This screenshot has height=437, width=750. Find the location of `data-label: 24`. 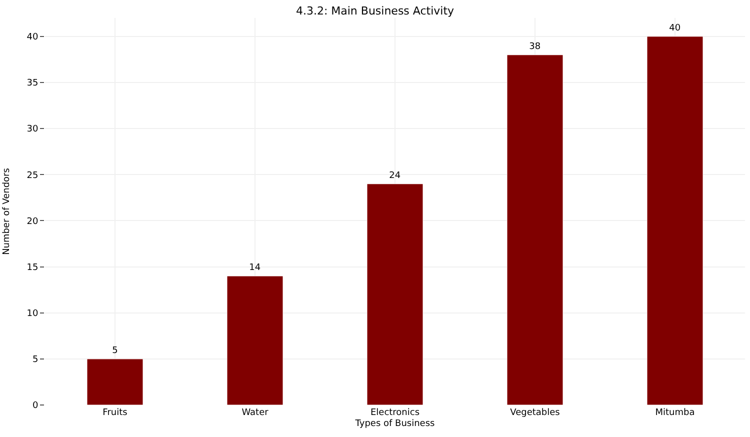

data-label: 24 is located at coordinates (395, 175).